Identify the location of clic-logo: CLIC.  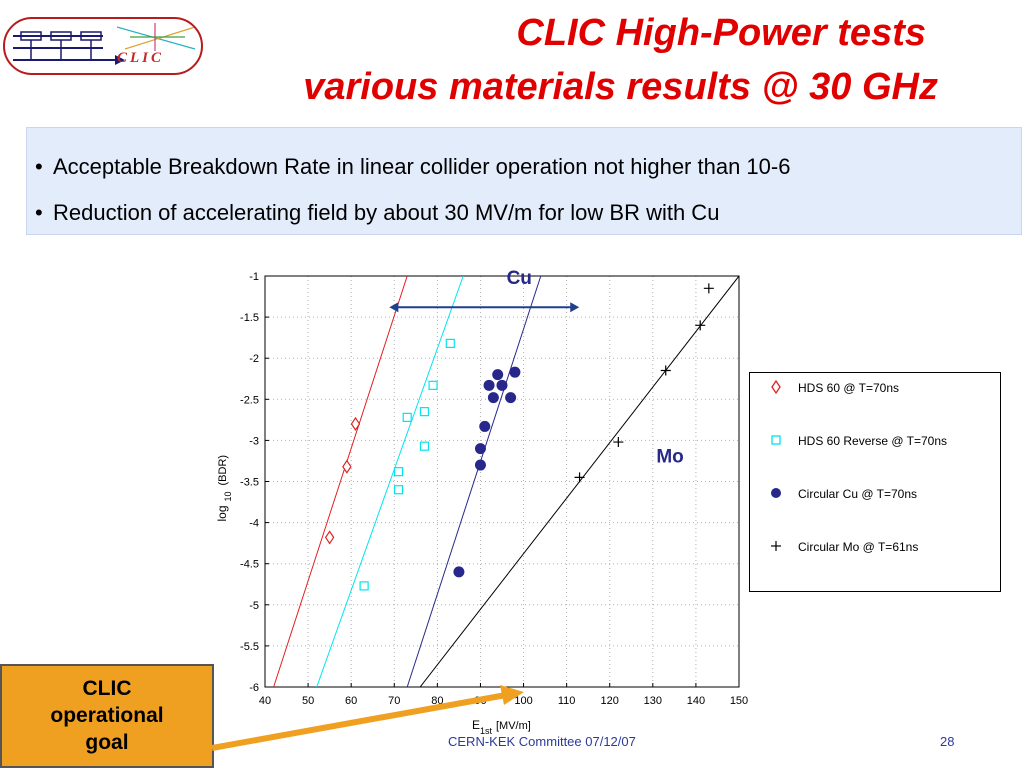
(103, 46).